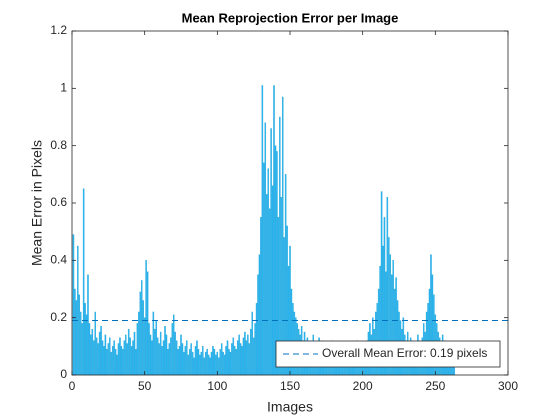  What do you see at coordinates (58, 317) in the screenshot?
I see `y-tick-label: 0.2` at bounding box center [58, 317].